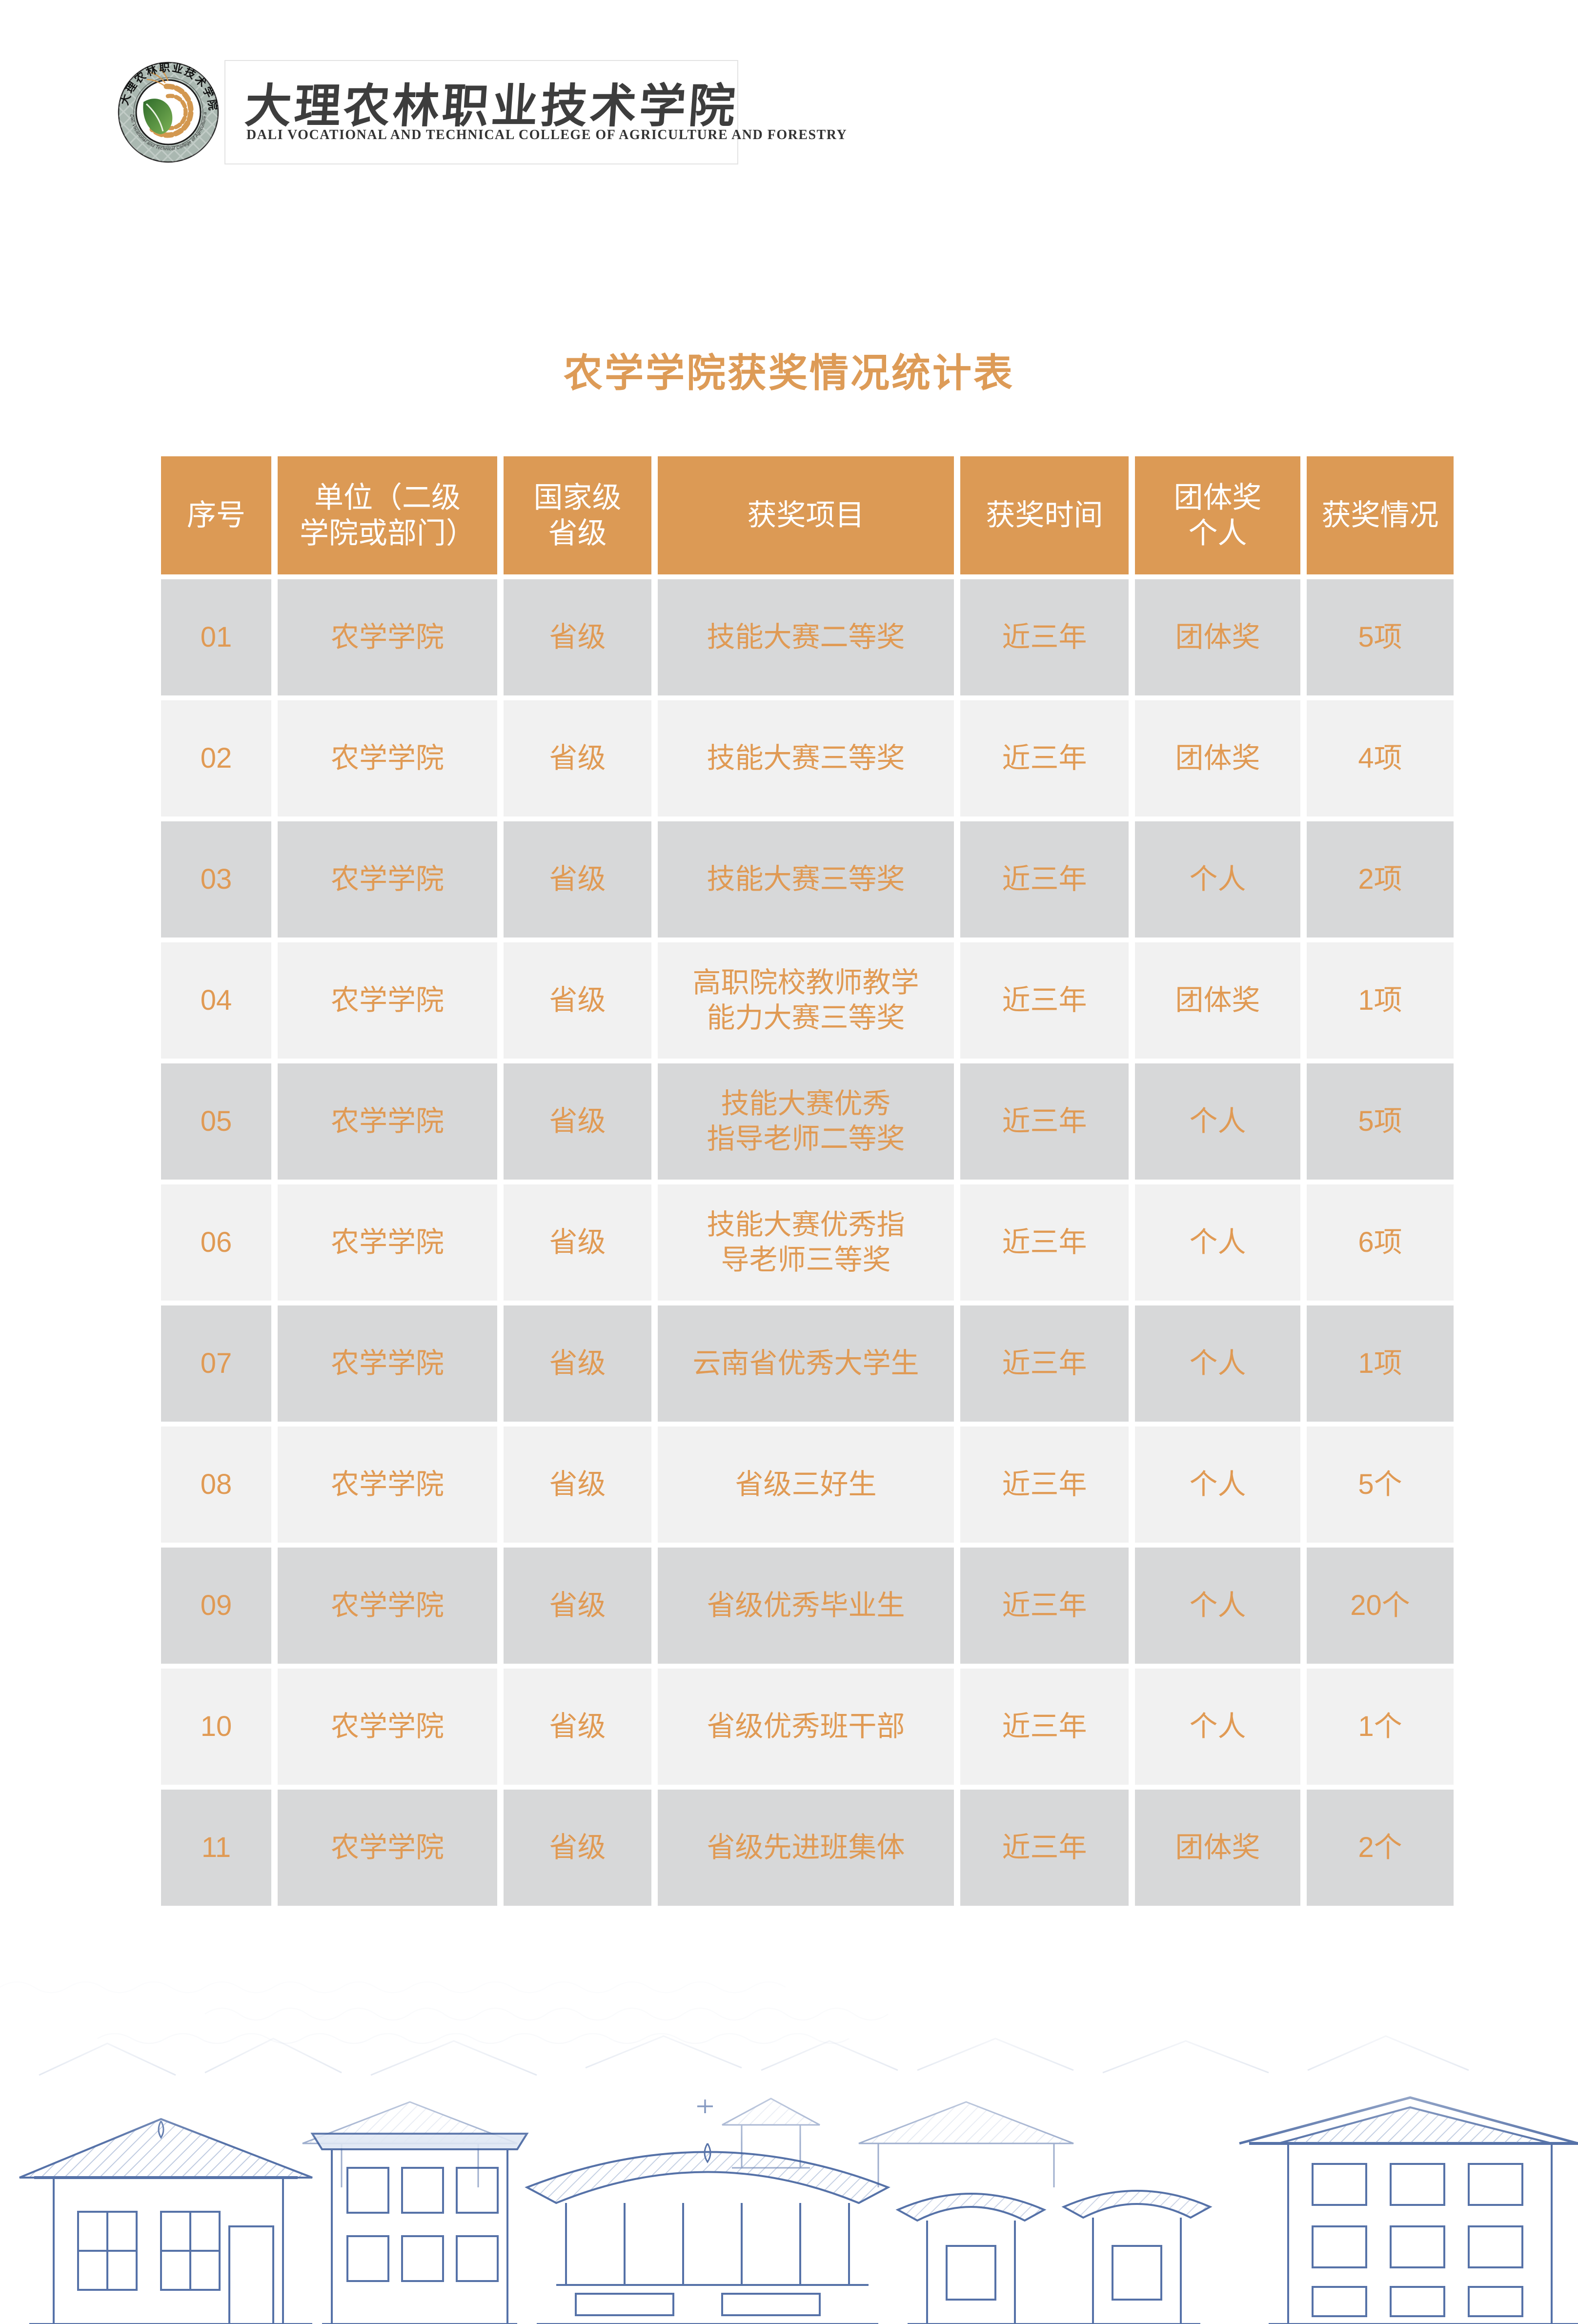 This screenshot has height=2324, width=1578. I want to click on cell-project: 省级先进班集体, so click(806, 1848).